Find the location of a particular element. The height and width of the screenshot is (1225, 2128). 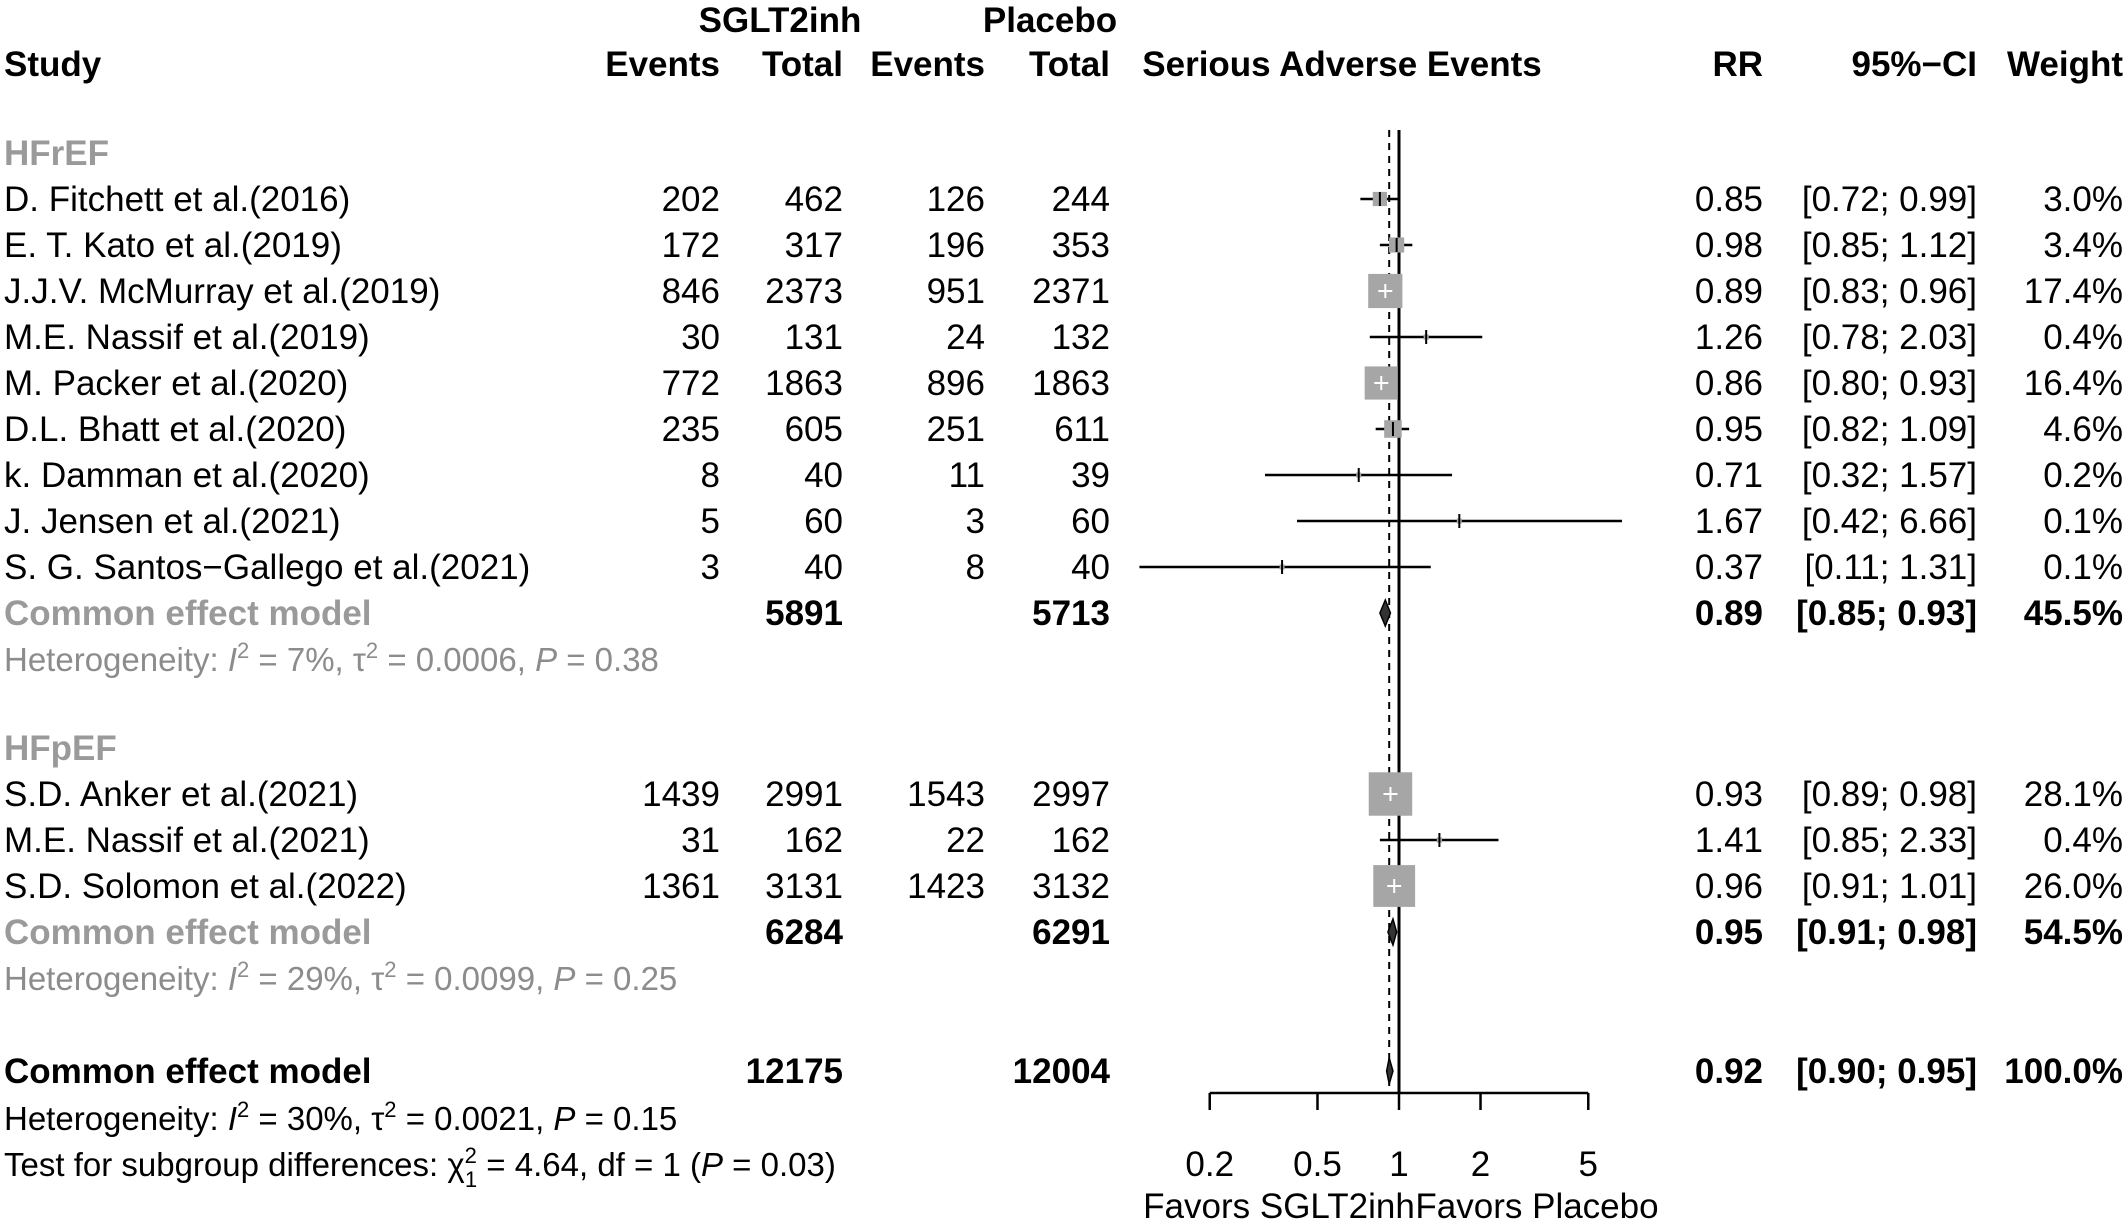

events-sglt2inh-0-4: 772 is located at coordinates (691, 383).